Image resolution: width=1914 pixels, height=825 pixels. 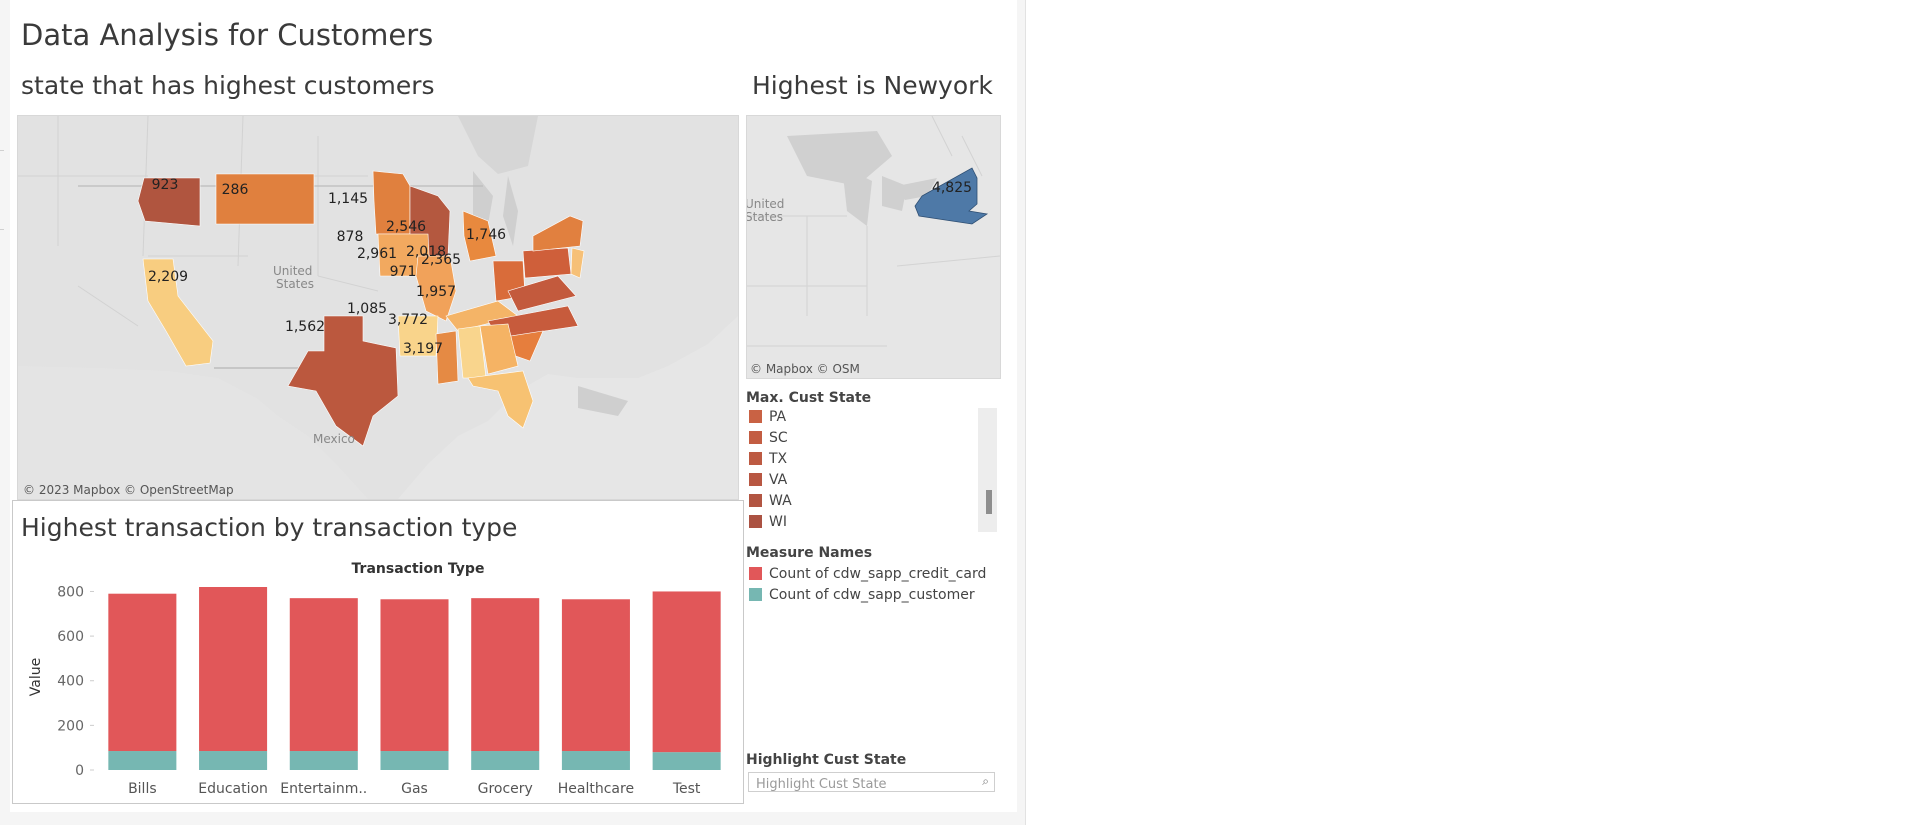 What do you see at coordinates (343, 381) in the screenshot?
I see `state-TX` at bounding box center [343, 381].